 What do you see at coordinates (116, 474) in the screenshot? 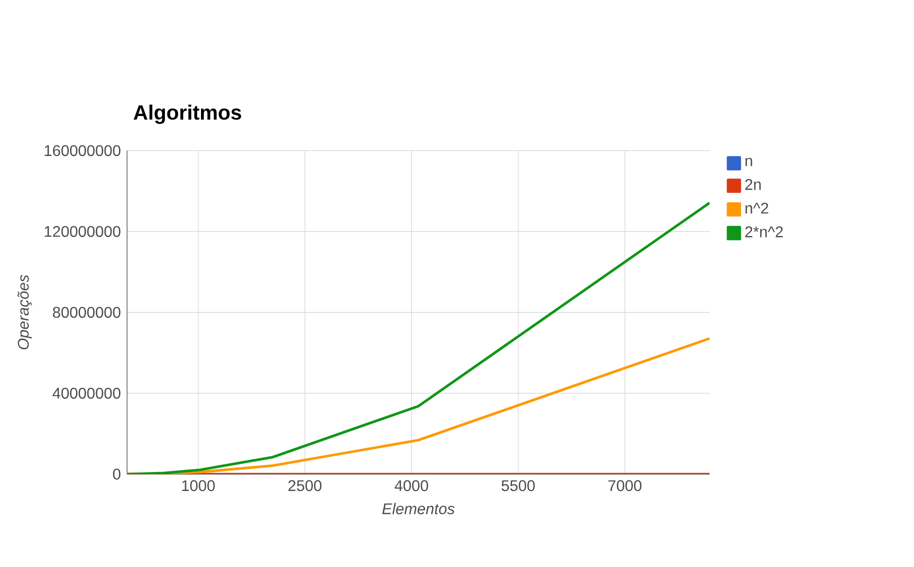
I see `y-tick-label: 0` at bounding box center [116, 474].